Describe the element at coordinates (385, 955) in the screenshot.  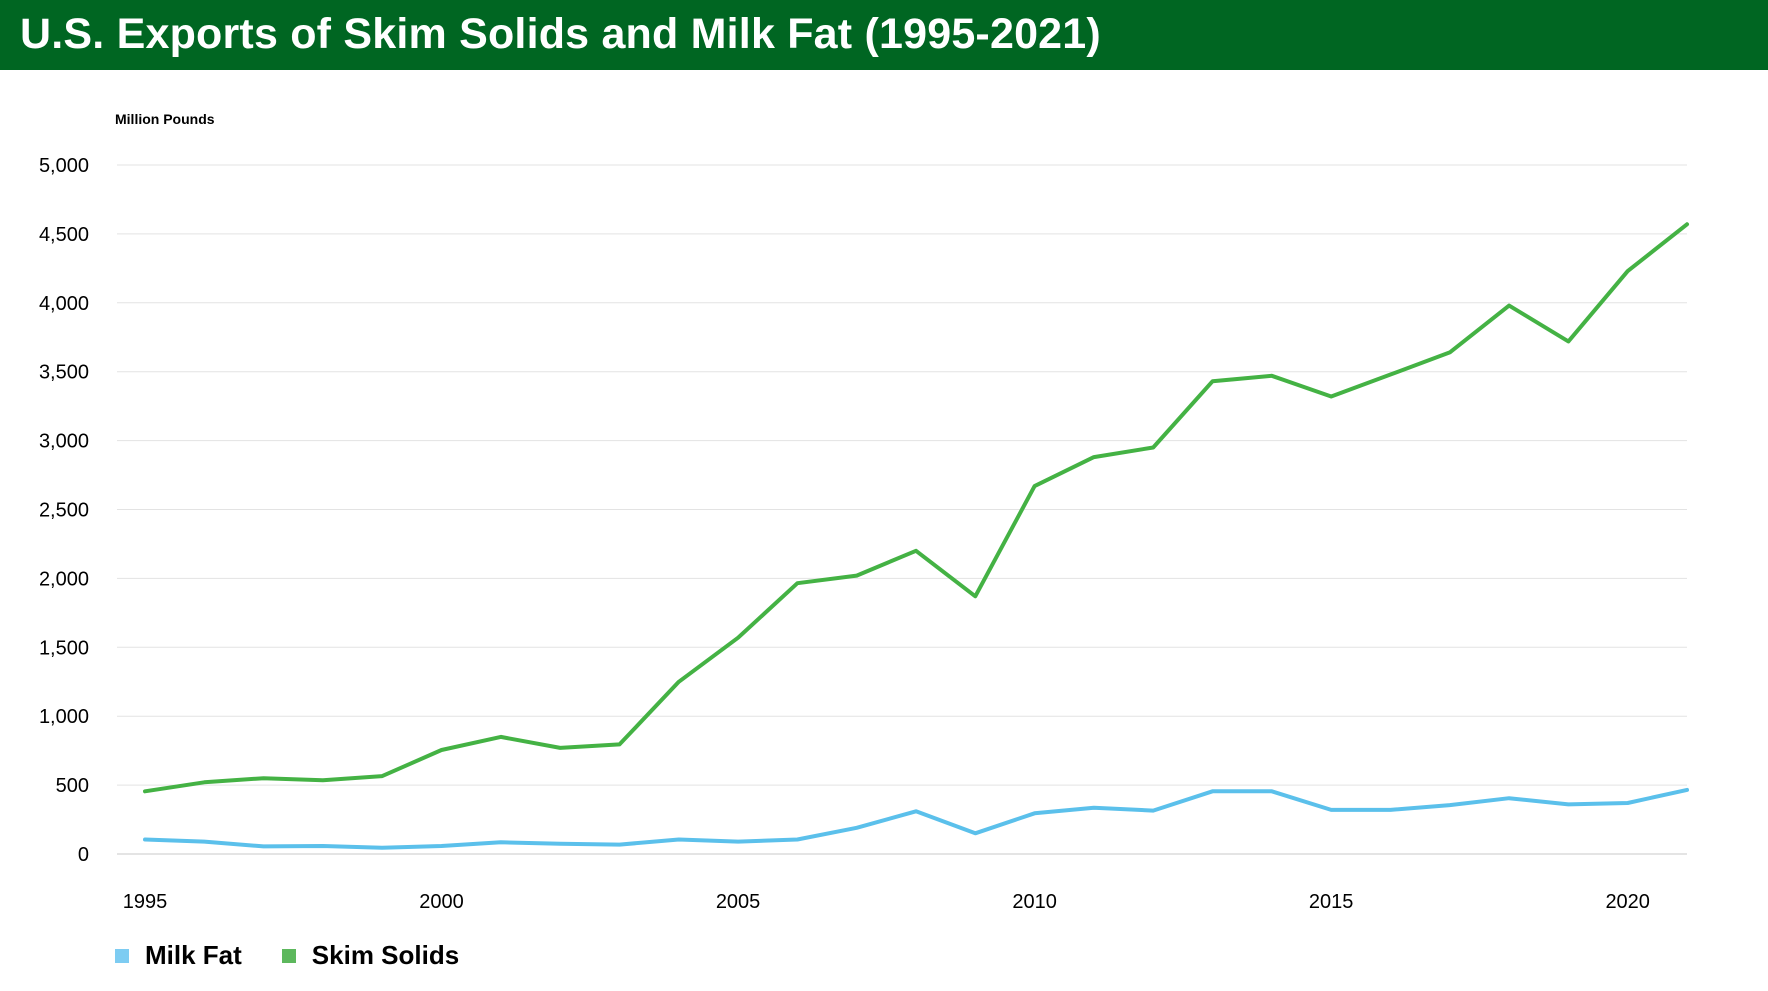
I see `legend-label-skim-solids: Skim Solids` at that location.